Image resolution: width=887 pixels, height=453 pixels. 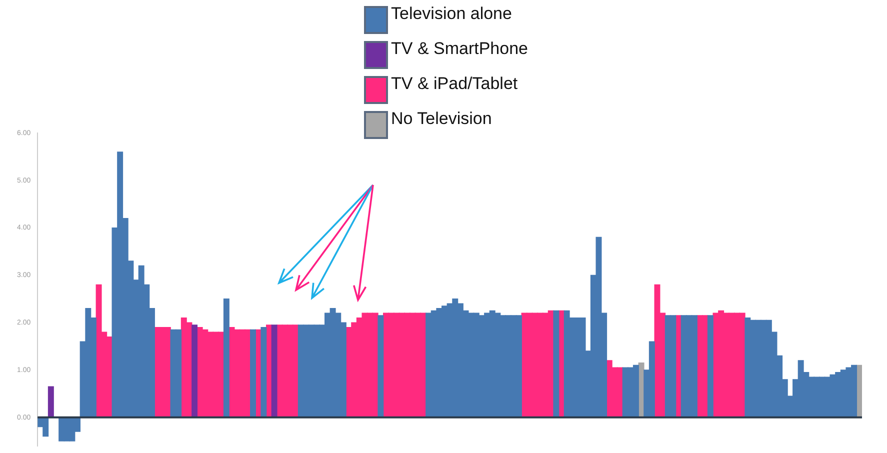 What do you see at coordinates (454, 84) in the screenshot?
I see `legend-label: TV & iPad/Tablet` at bounding box center [454, 84].